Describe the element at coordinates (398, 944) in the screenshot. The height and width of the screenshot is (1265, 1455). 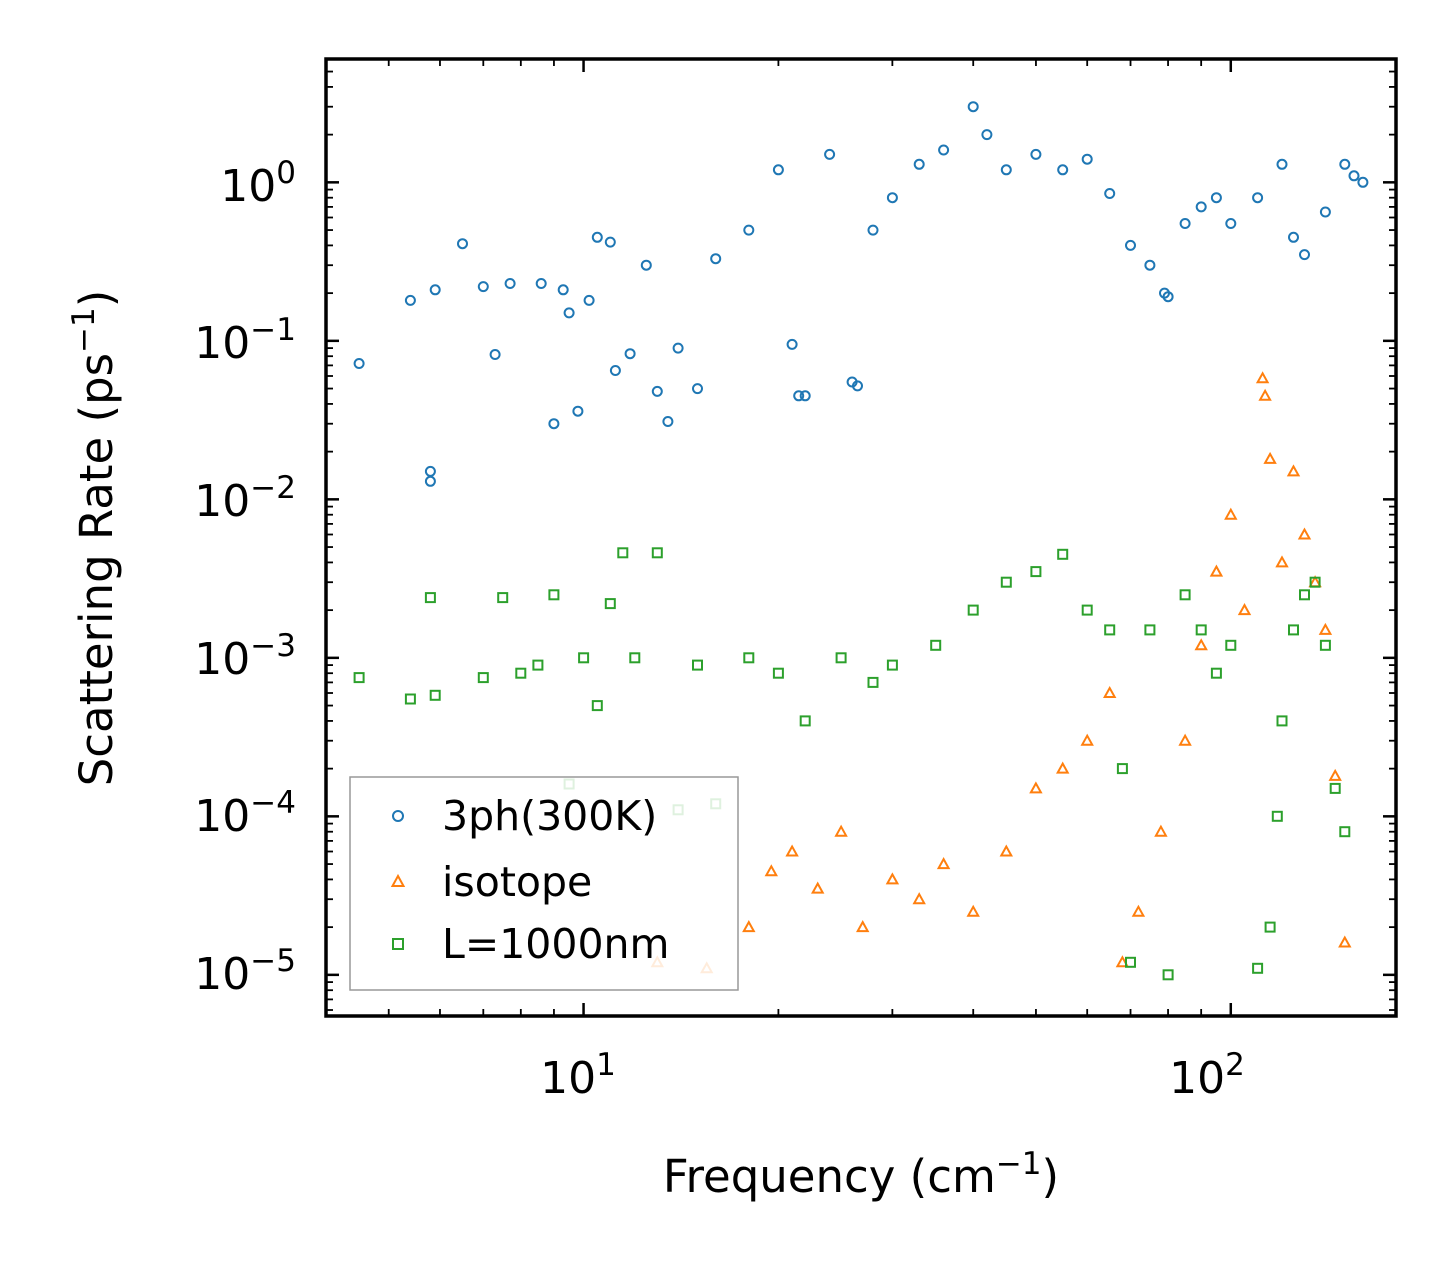
I see `legend-marker-boundary` at that location.